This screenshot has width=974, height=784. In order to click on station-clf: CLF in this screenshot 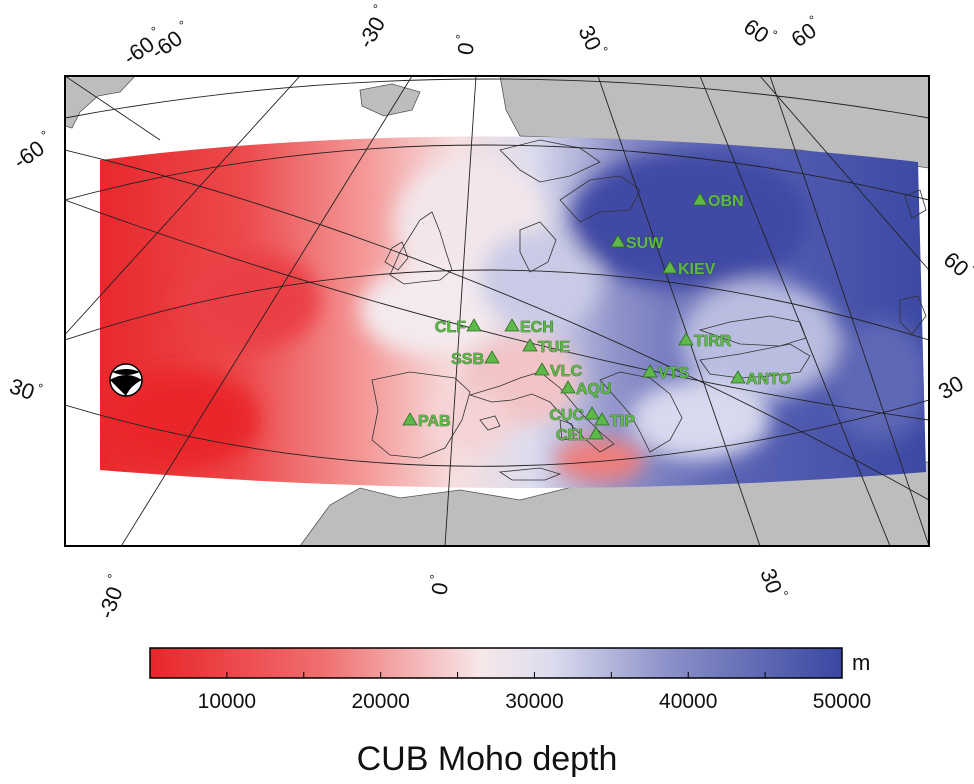, I will do `click(458, 327)`.